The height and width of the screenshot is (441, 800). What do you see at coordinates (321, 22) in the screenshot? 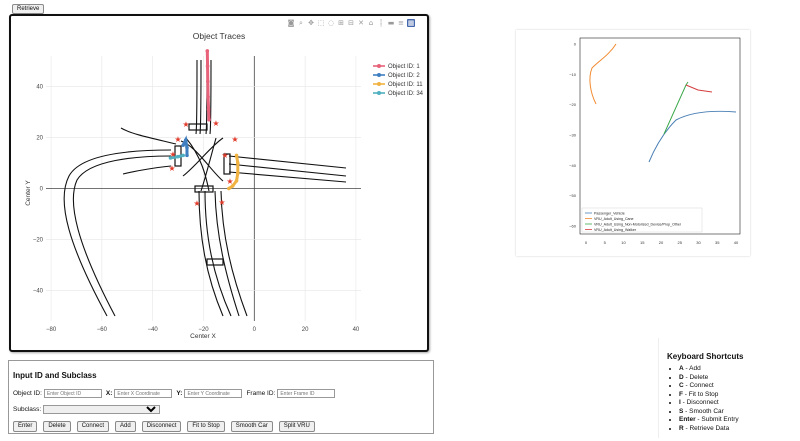
I see `box-select-icon: ⬚` at bounding box center [321, 22].